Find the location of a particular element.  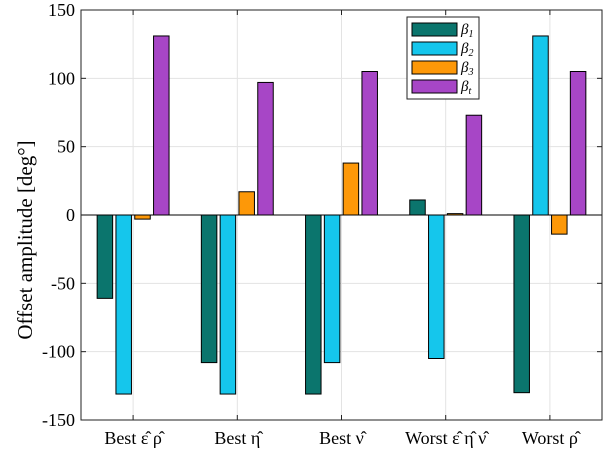

x-tick-label: Best ε̂ ρ̂ is located at coordinates (134, 438).